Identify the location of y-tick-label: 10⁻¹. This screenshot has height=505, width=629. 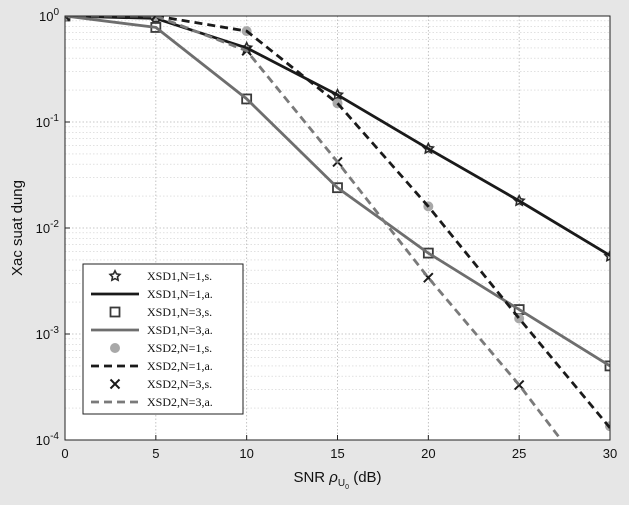
(48, 121).